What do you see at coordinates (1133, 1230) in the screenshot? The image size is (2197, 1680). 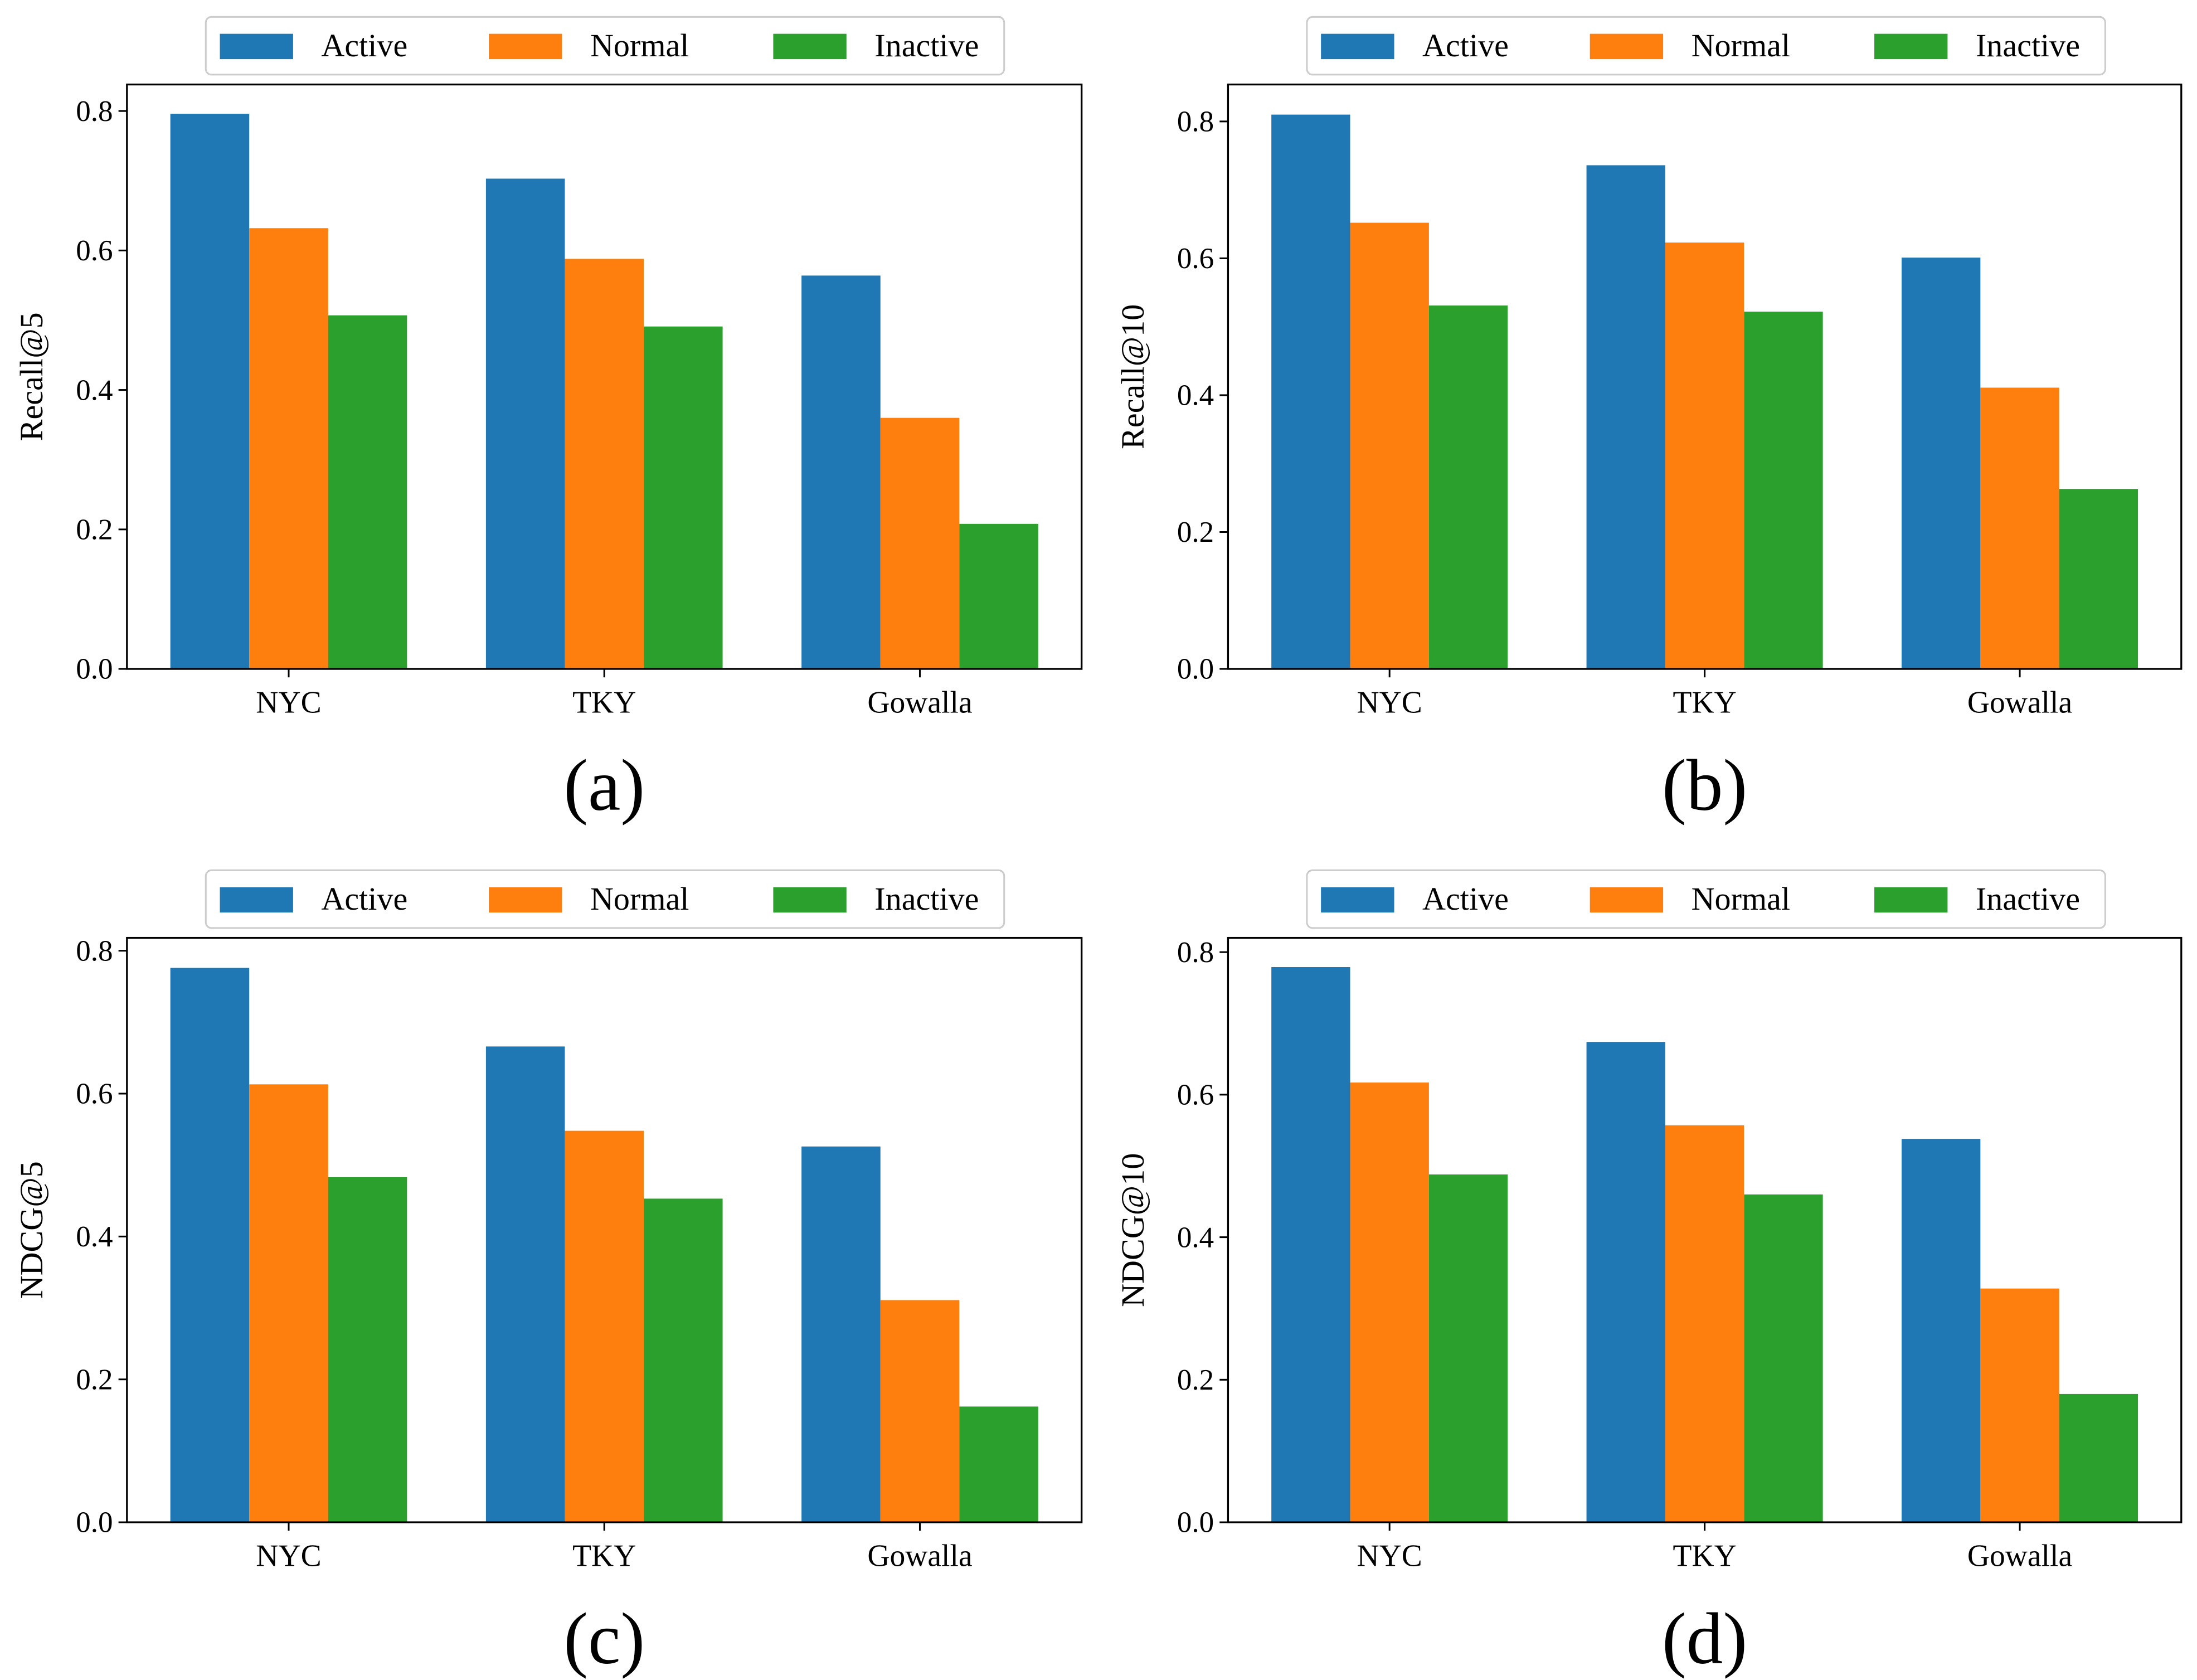 I see `y-axis-label: NDCG@10` at bounding box center [1133, 1230].